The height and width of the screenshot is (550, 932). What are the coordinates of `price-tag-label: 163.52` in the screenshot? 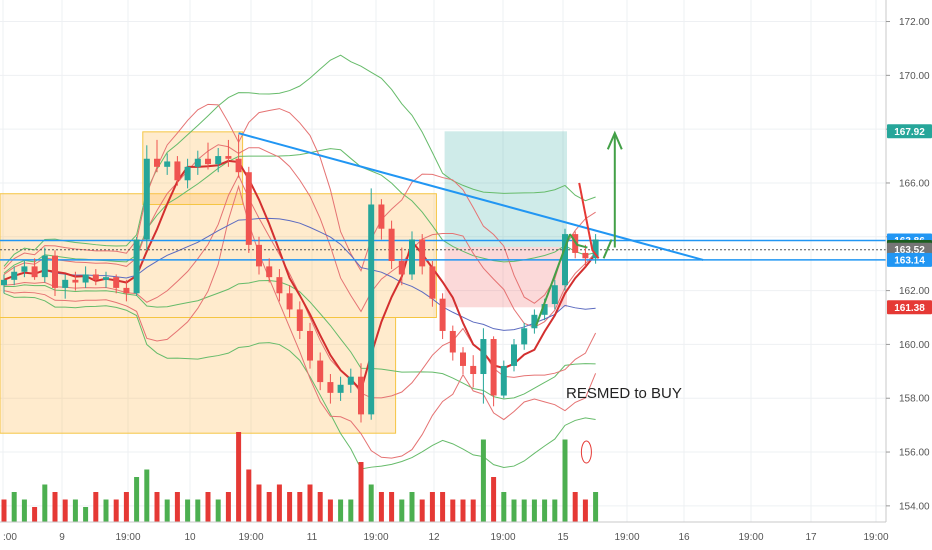 It's located at (909, 250).